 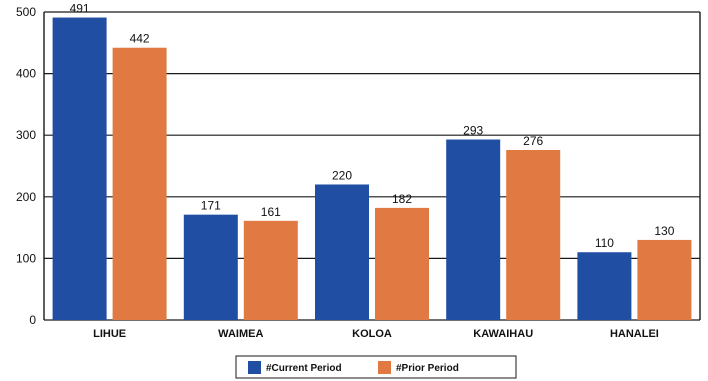 What do you see at coordinates (503, 334) in the screenshot?
I see `x-tick-label: KAWAIHAU` at bounding box center [503, 334].